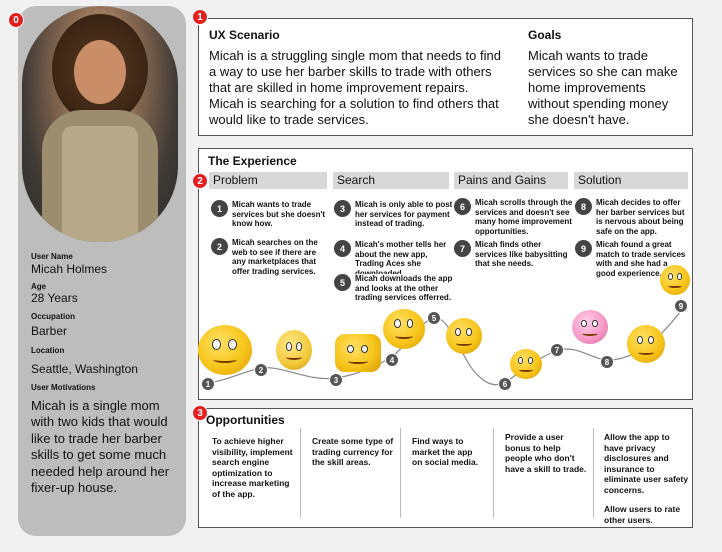  What do you see at coordinates (100, 184) in the screenshot?
I see `photo-apron` at bounding box center [100, 184].